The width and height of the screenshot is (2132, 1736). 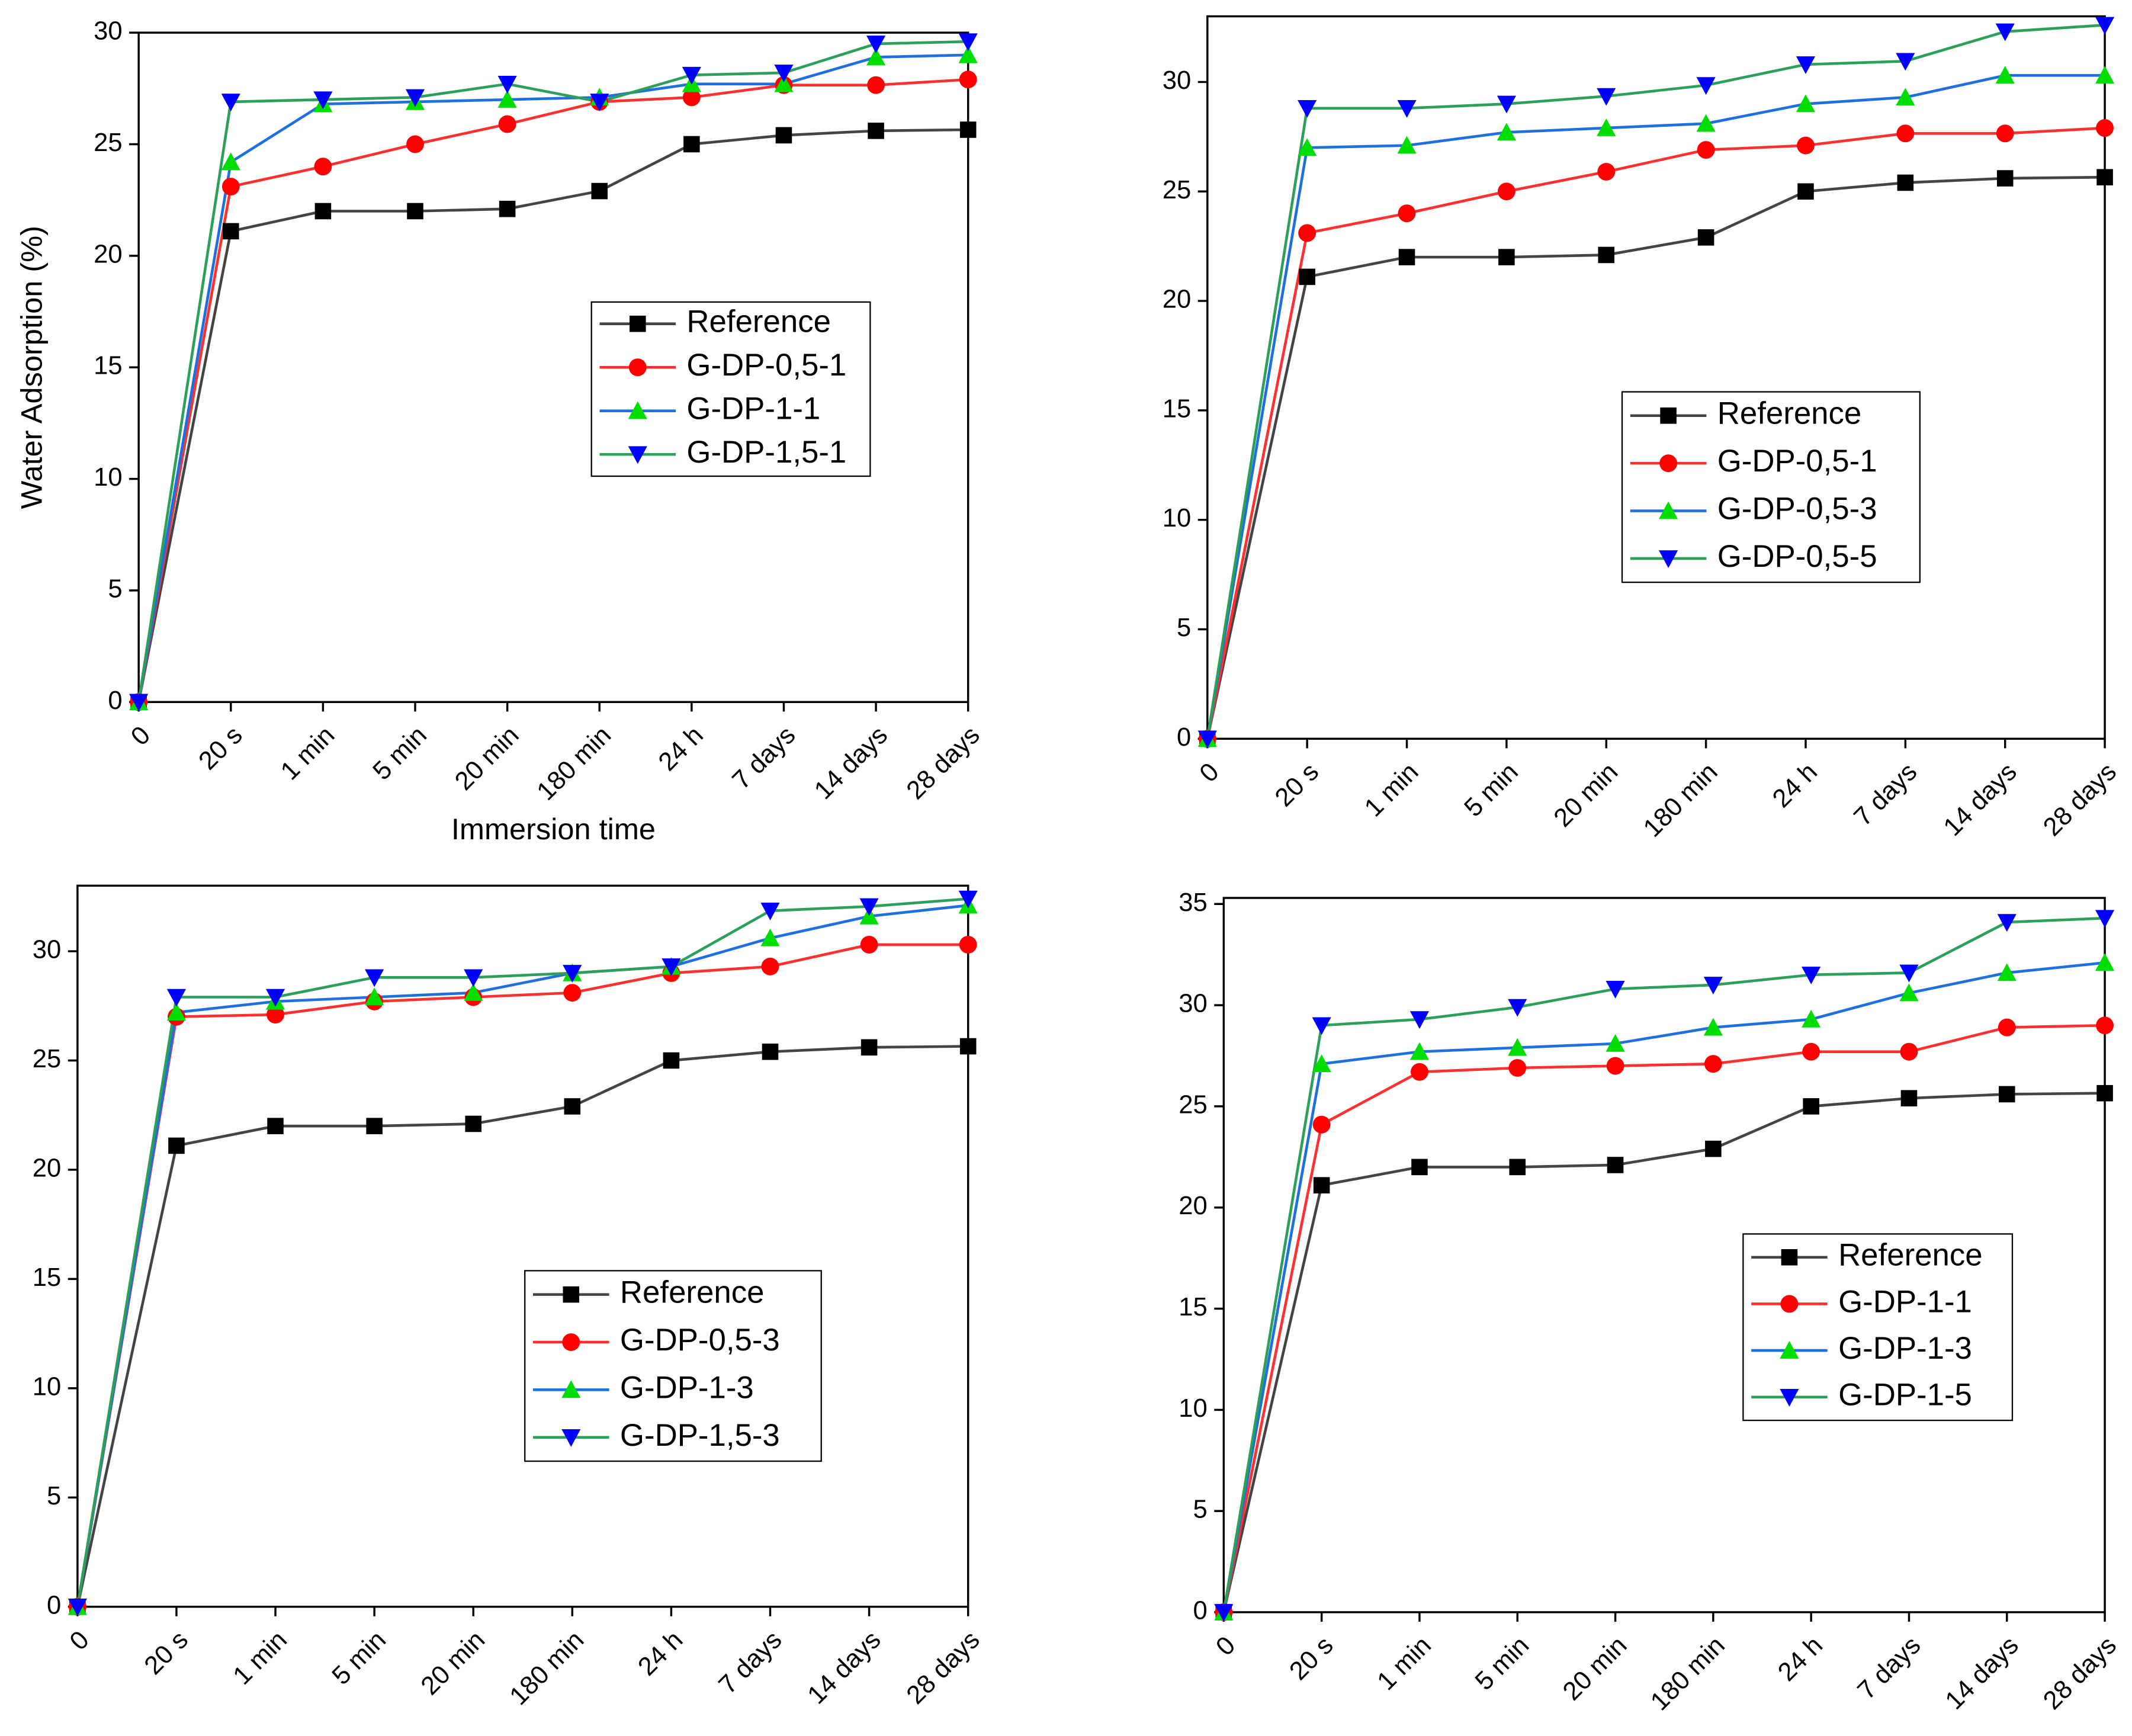 I want to click on legend-label: G-DP-1-3, so click(x=1905, y=1348).